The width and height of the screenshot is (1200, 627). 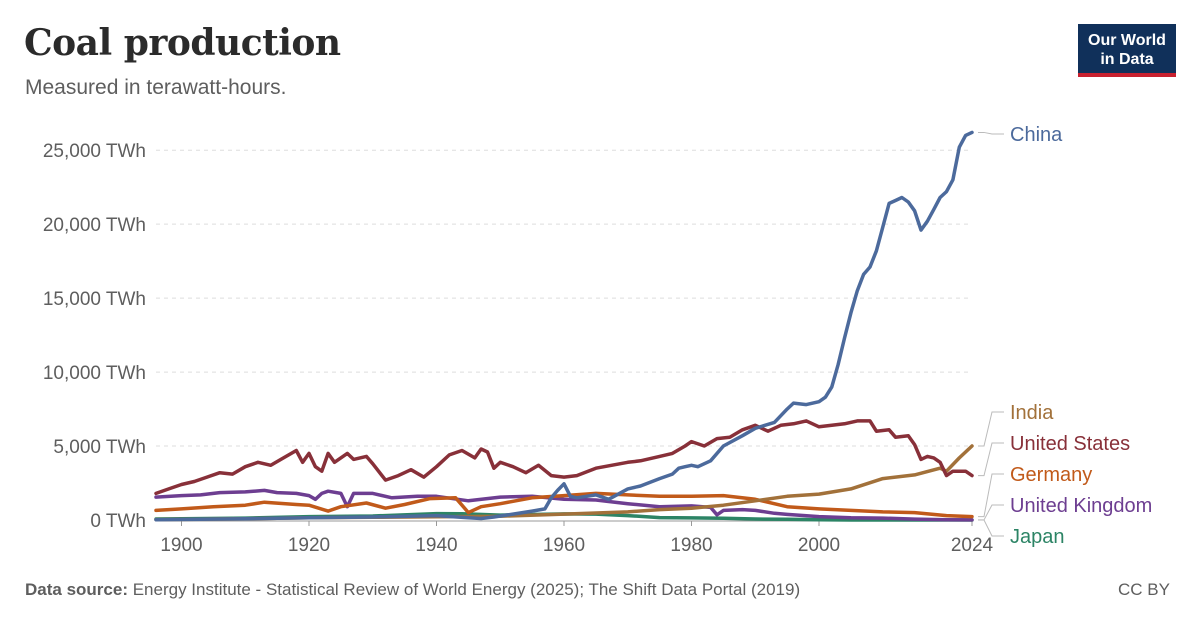 What do you see at coordinates (1081, 506) in the screenshot?
I see `series-label: United Kingdom` at bounding box center [1081, 506].